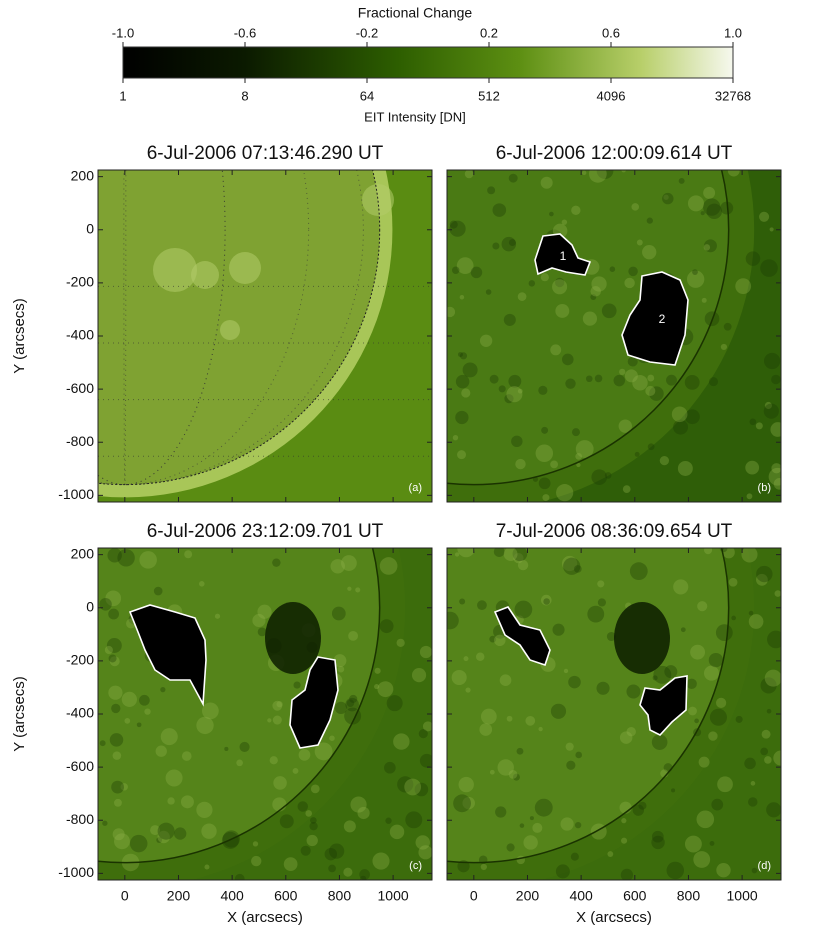 The width and height of the screenshot is (830, 949). I want to click on colorbar-tick-label: 64, so click(367, 95).